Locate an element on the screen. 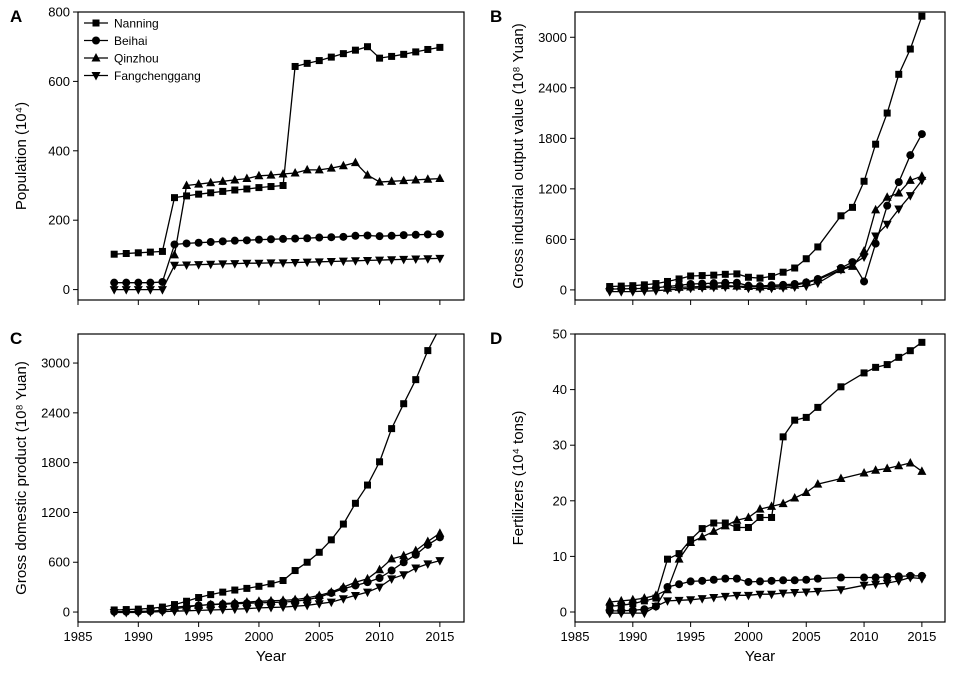  x-tick-label: 1985 is located at coordinates (575, 636).